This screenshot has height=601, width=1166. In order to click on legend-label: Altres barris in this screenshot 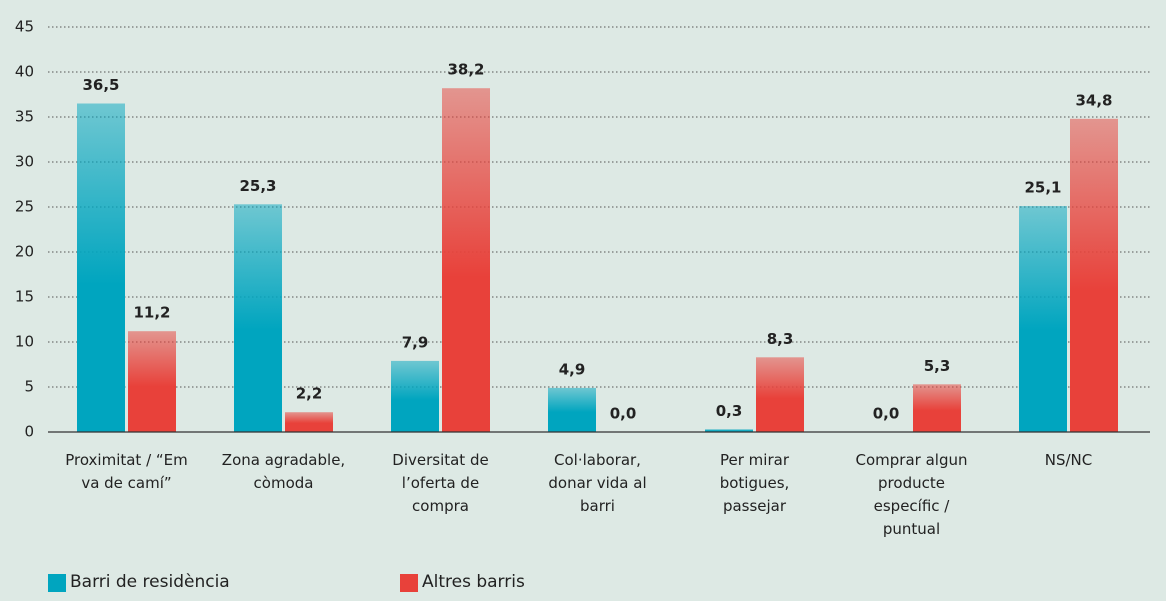, I will do `click(473, 582)`.